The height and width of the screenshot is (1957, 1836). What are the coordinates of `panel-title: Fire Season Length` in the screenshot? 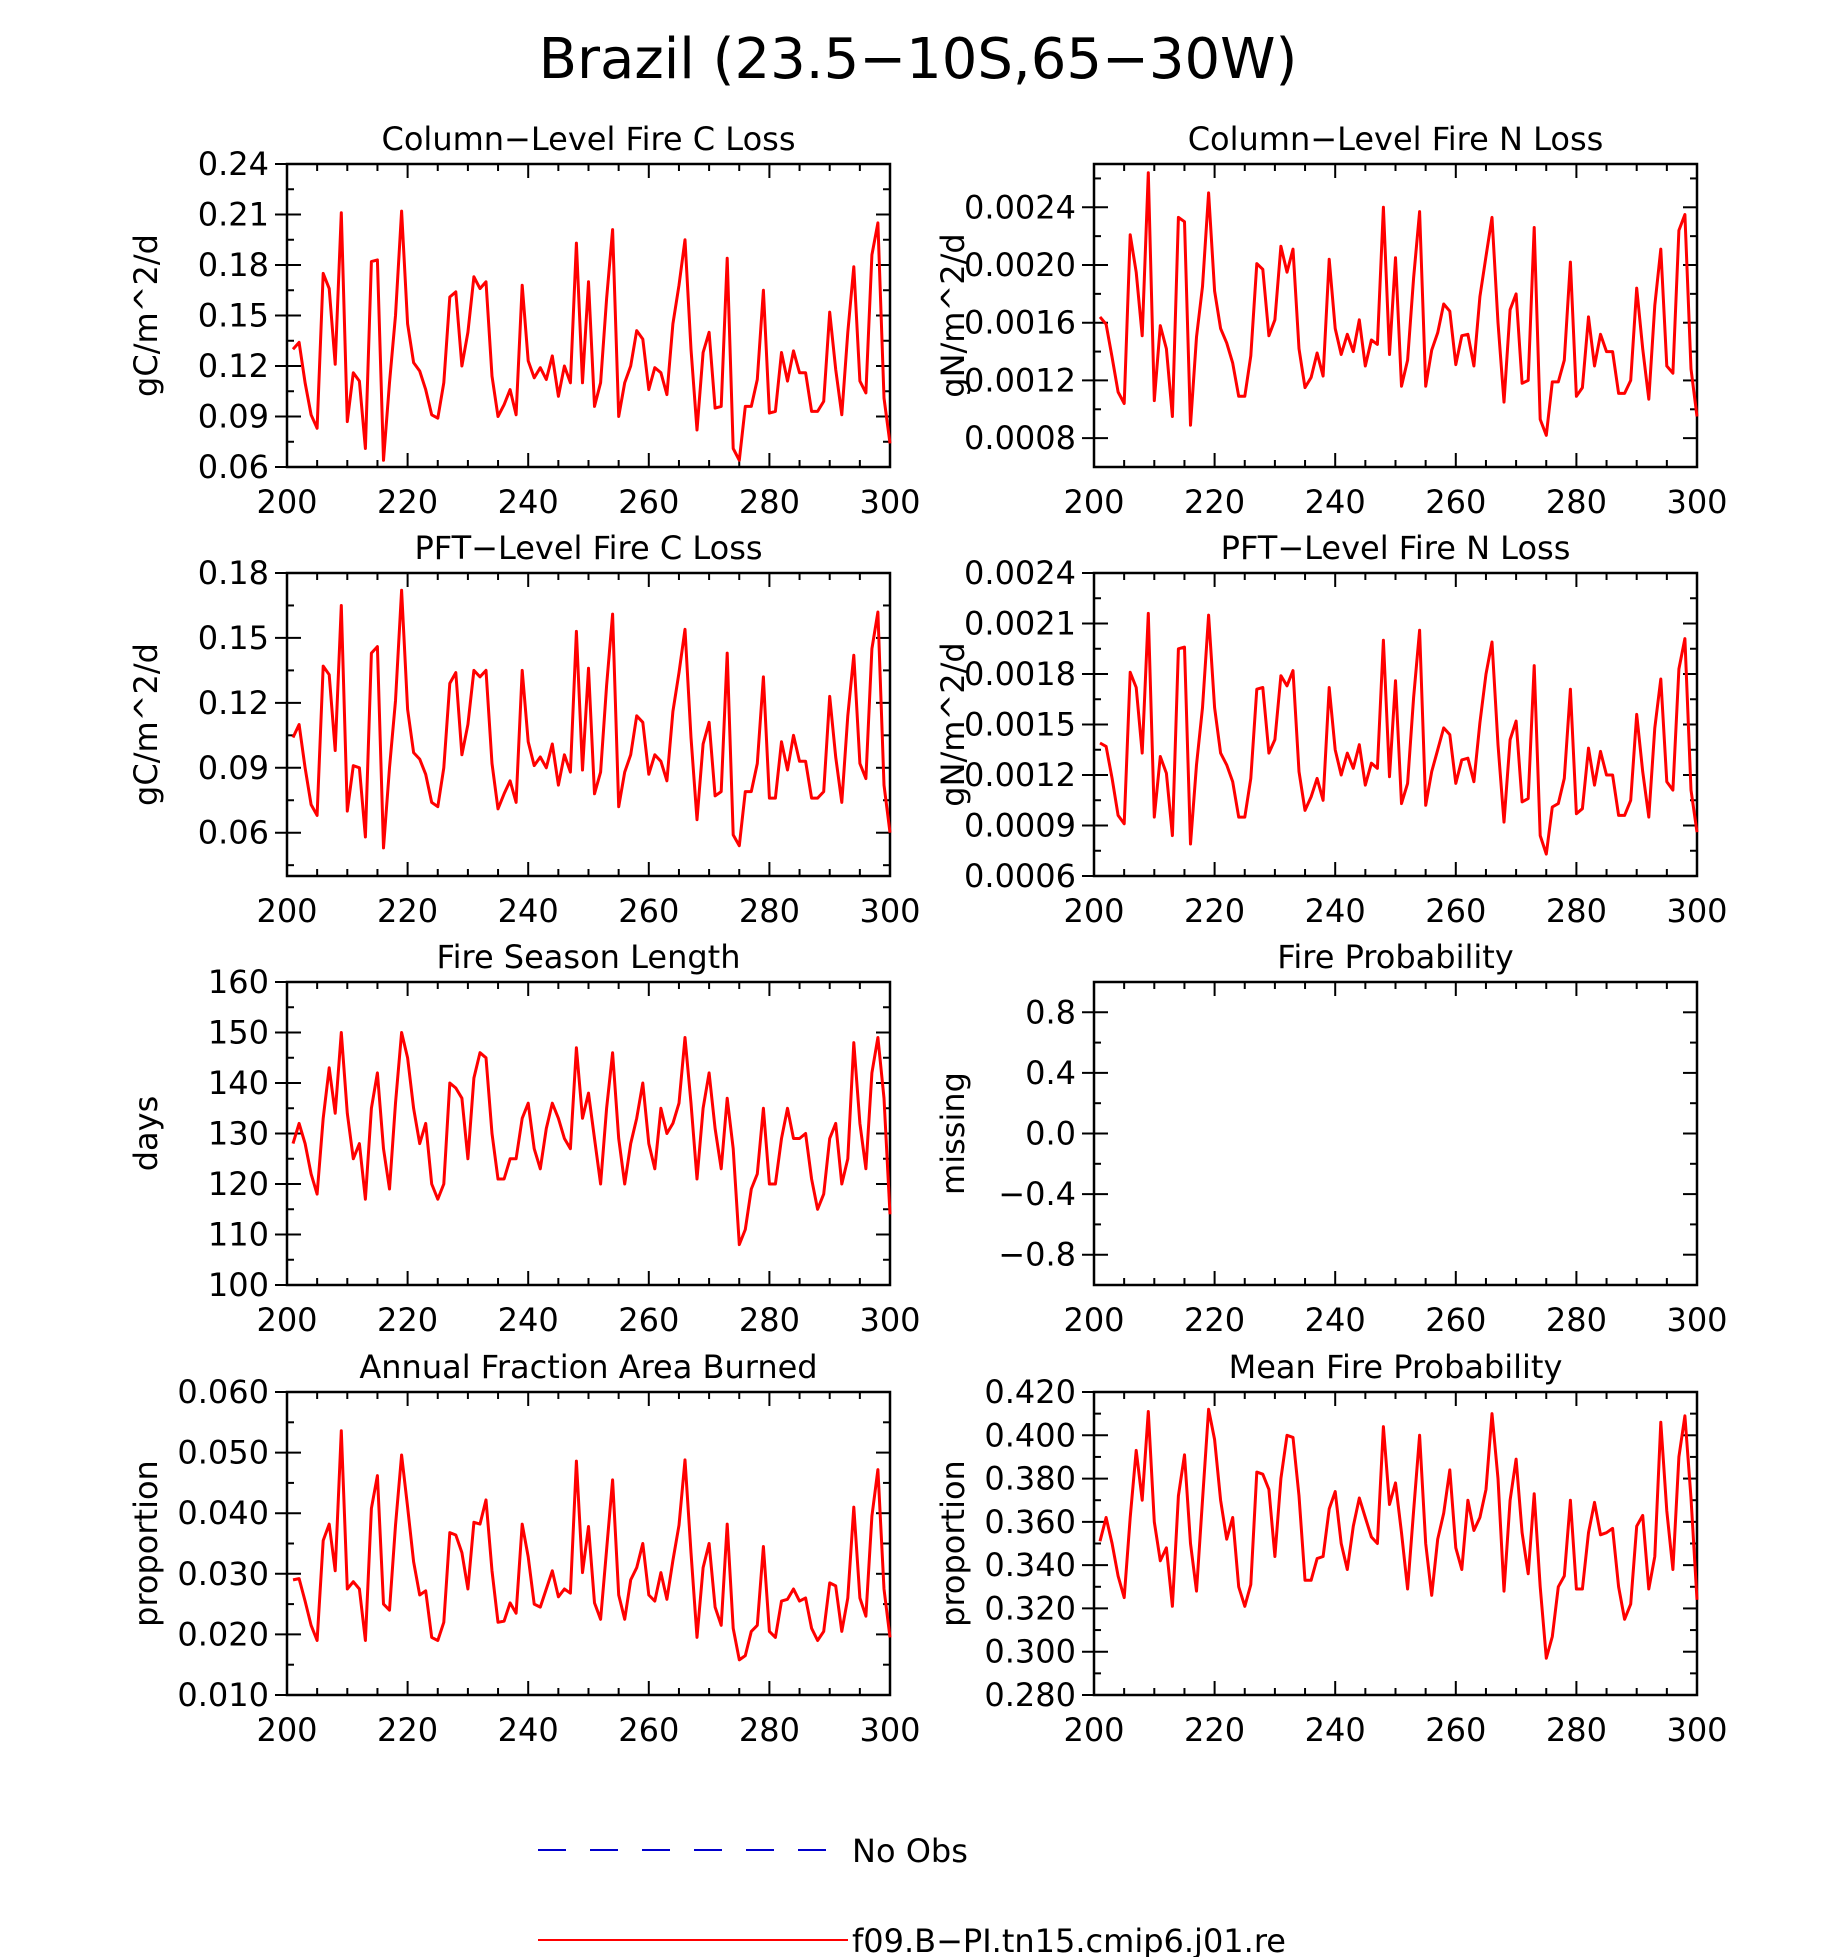 It's located at (589, 957).